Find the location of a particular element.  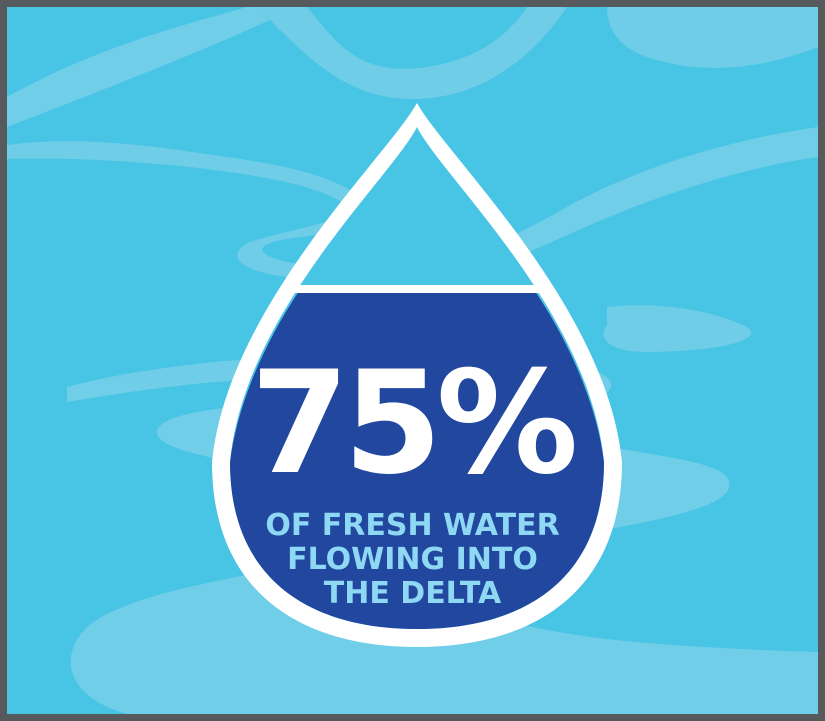

stat-percentage: 75% is located at coordinates (414, 423).